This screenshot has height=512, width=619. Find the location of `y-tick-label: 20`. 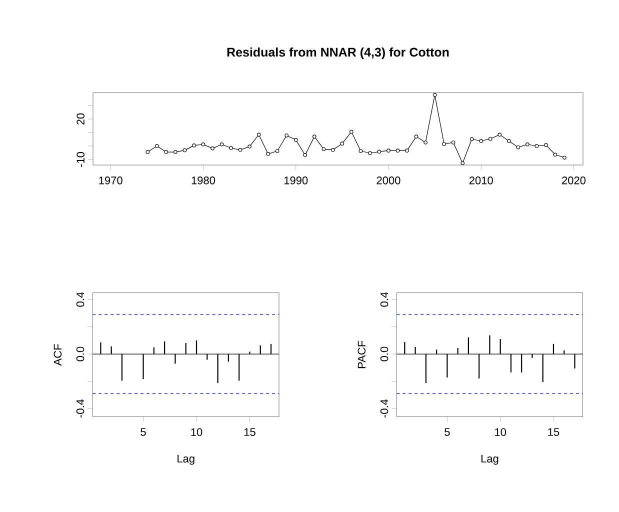

y-tick-label: 20 is located at coordinates (80, 119).